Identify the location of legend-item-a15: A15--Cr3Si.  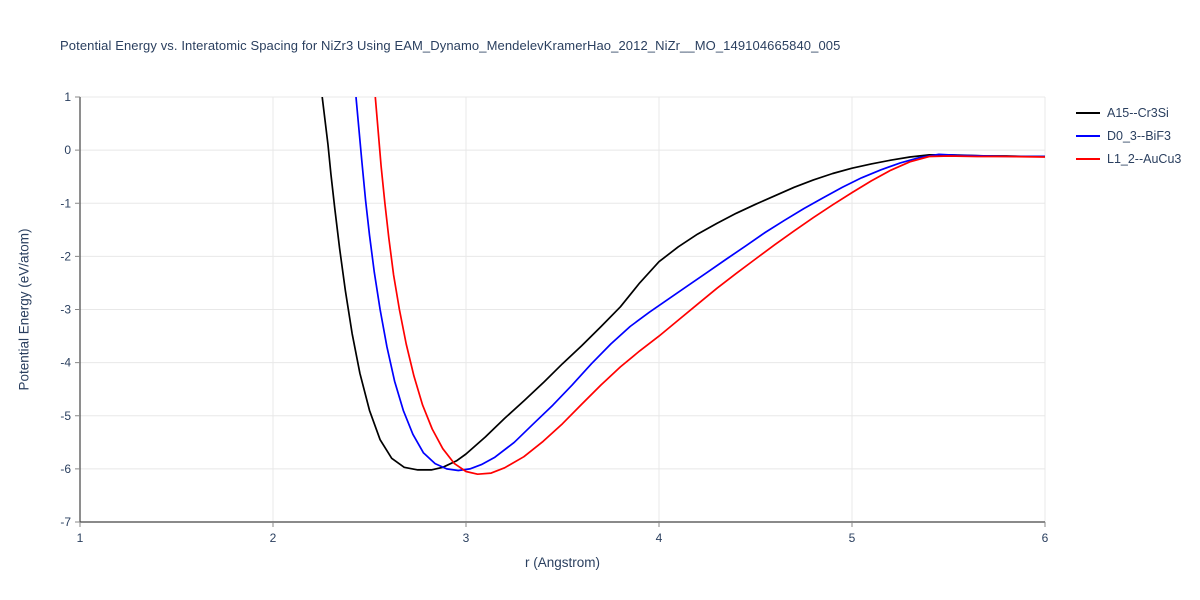
(1128, 113).